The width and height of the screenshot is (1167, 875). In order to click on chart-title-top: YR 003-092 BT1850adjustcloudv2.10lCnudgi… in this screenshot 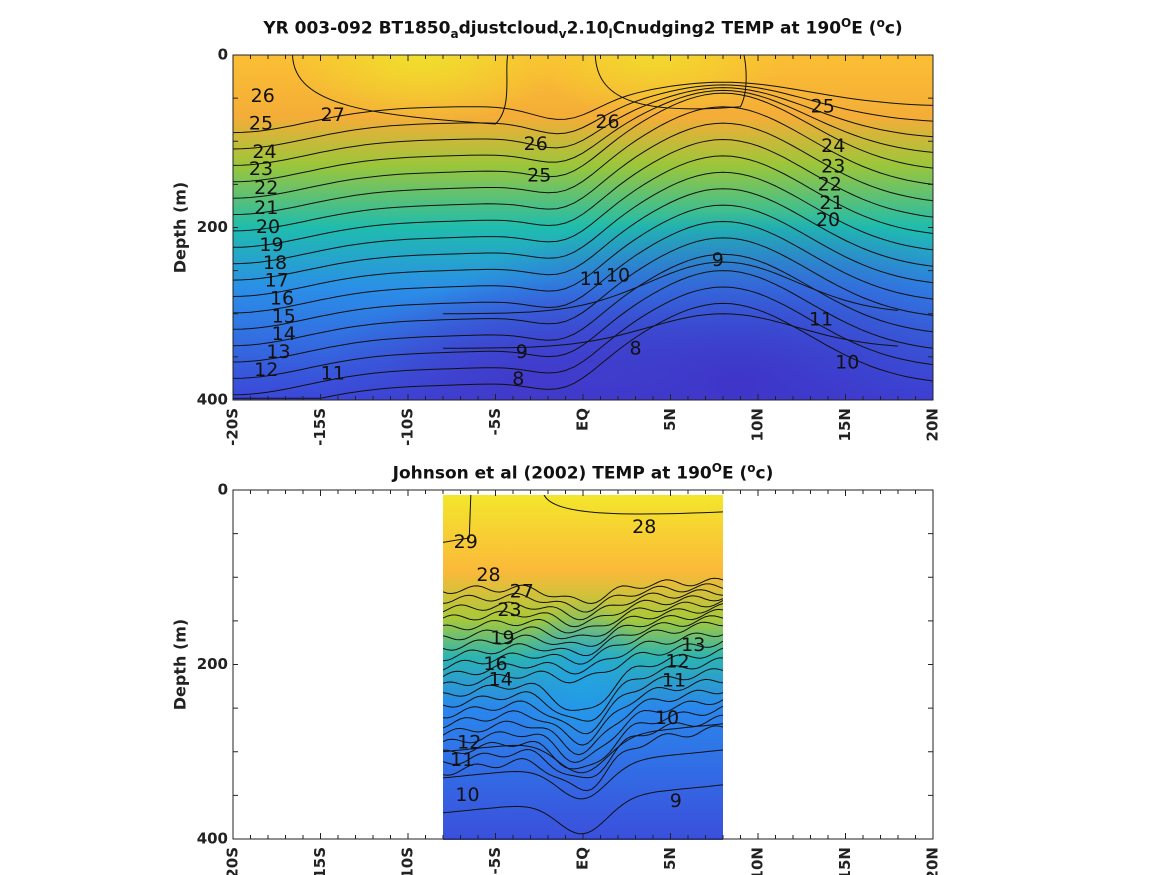, I will do `click(583, 29)`.